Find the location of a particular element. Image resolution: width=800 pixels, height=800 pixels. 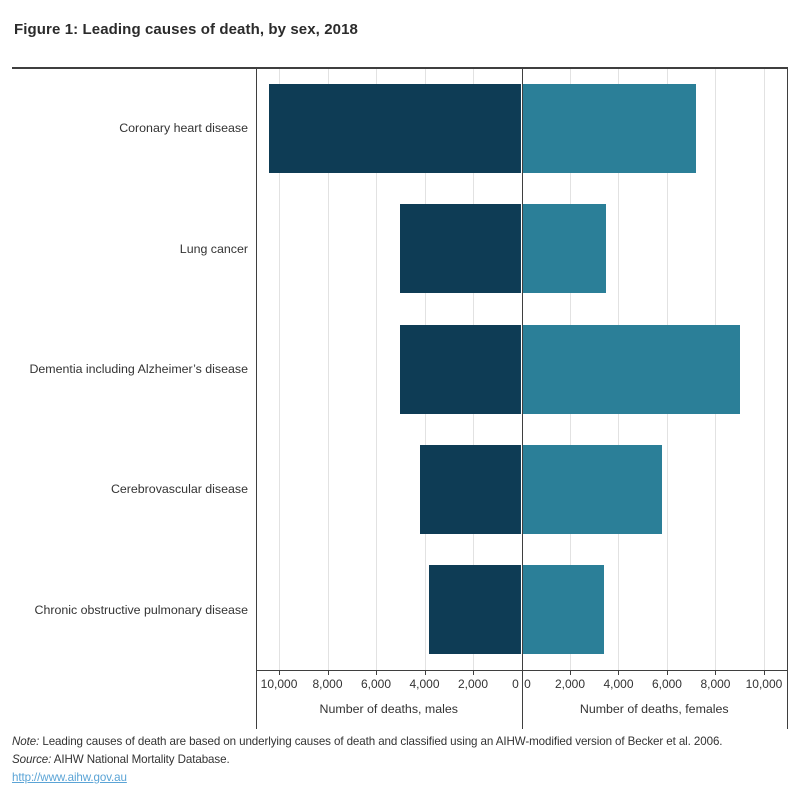

category-label: Lung cancer is located at coordinates (213, 248).